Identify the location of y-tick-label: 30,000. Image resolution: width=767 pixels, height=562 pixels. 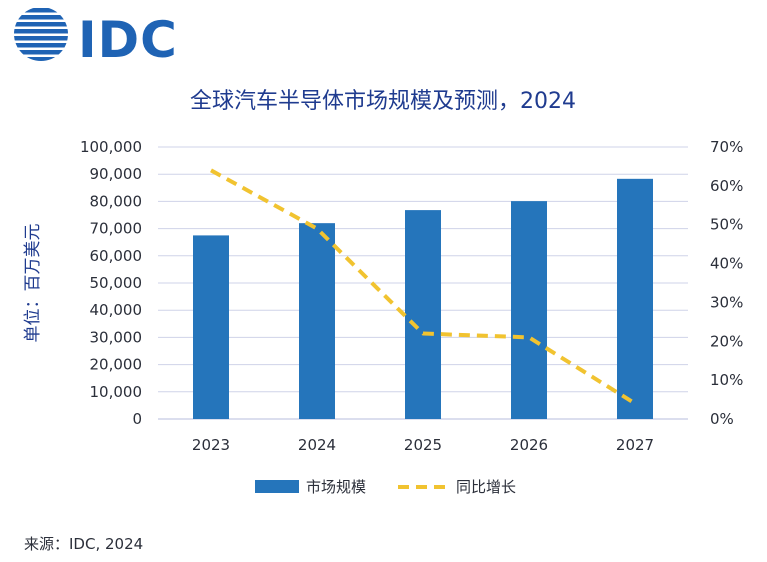
(116, 337).